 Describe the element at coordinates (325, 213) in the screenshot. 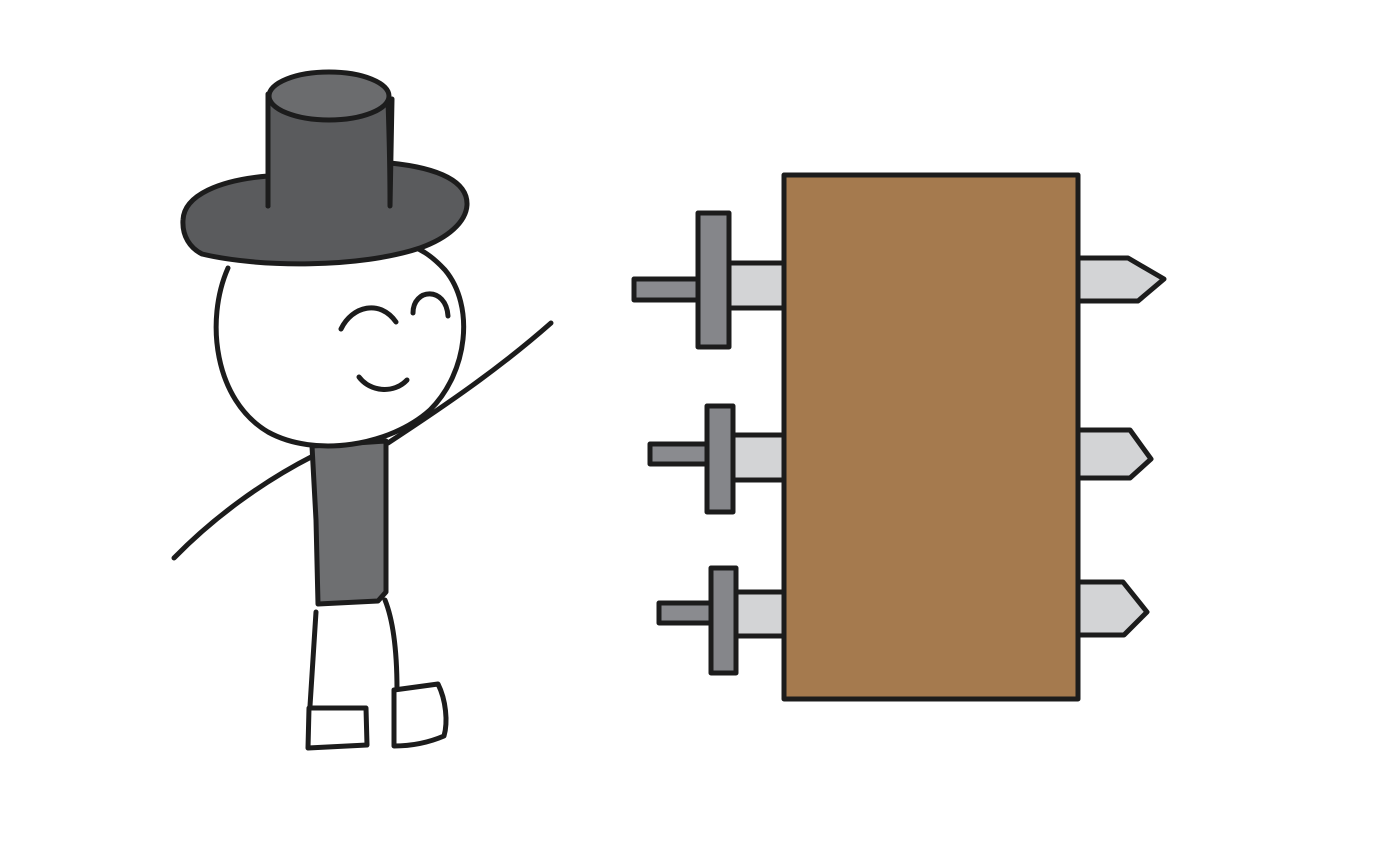

I see `hat-brim` at that location.